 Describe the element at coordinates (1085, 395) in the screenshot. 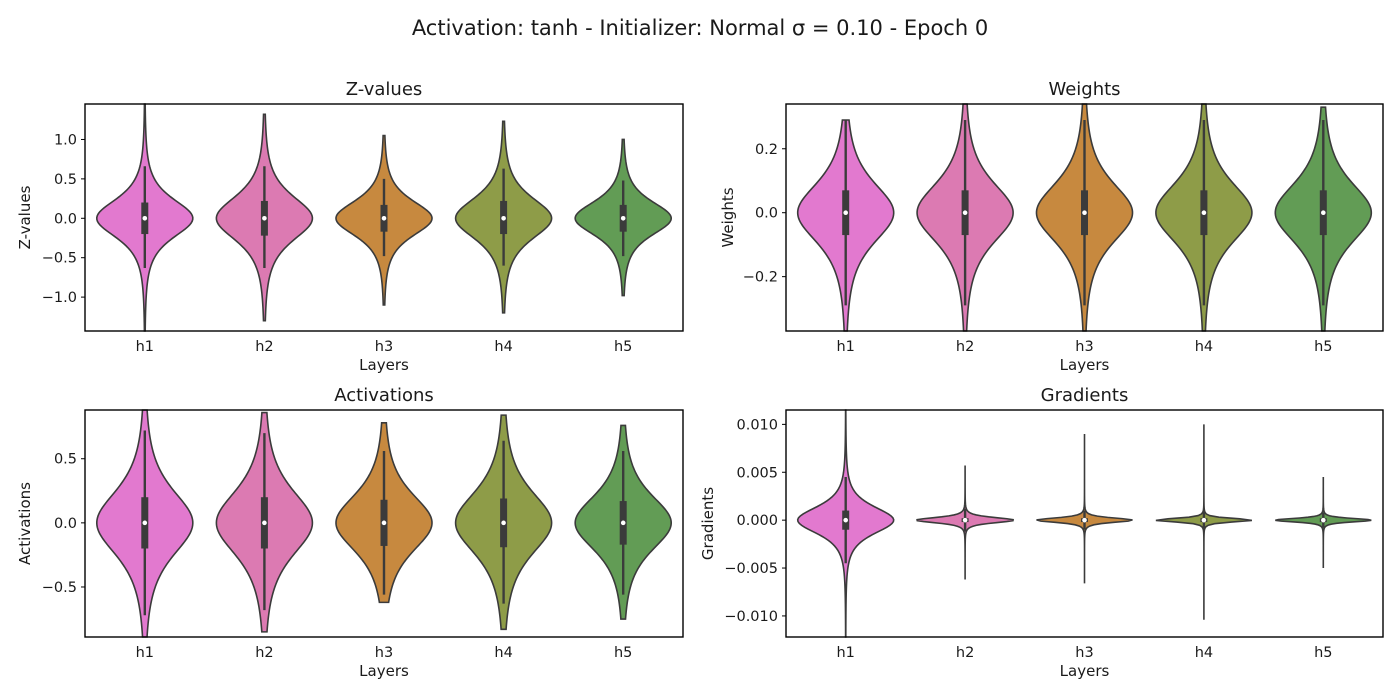

I see `subplot-title: Gradients` at that location.